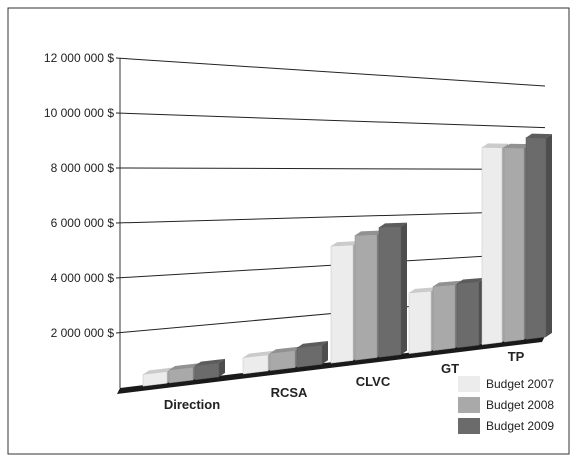 The image size is (577, 462). What do you see at coordinates (520, 426) in the screenshot?
I see `legend-label: Budget 2009` at bounding box center [520, 426].